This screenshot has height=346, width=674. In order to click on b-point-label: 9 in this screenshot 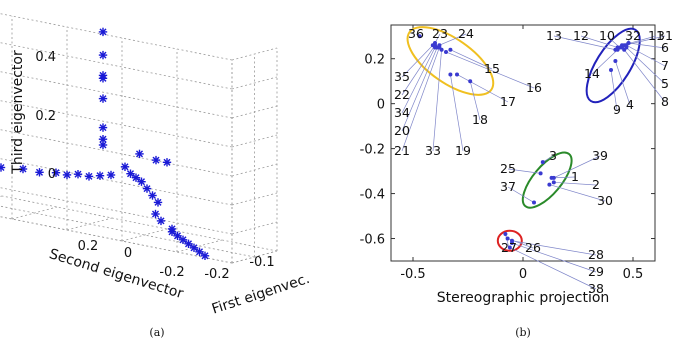, I will do `click(617, 109)`.